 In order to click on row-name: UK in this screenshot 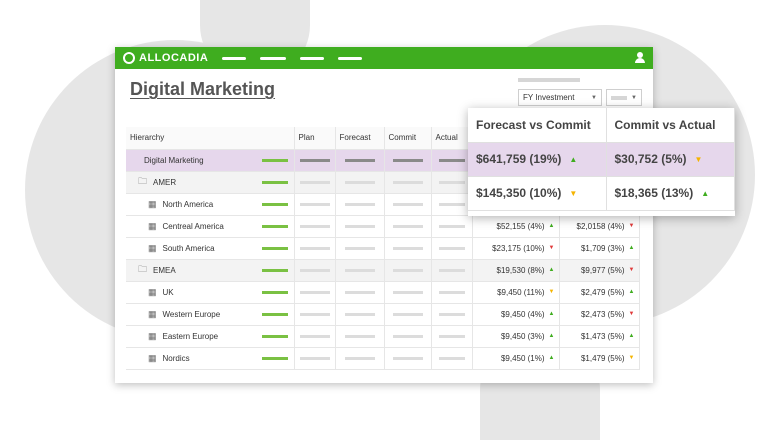, I will do `click(168, 292)`.